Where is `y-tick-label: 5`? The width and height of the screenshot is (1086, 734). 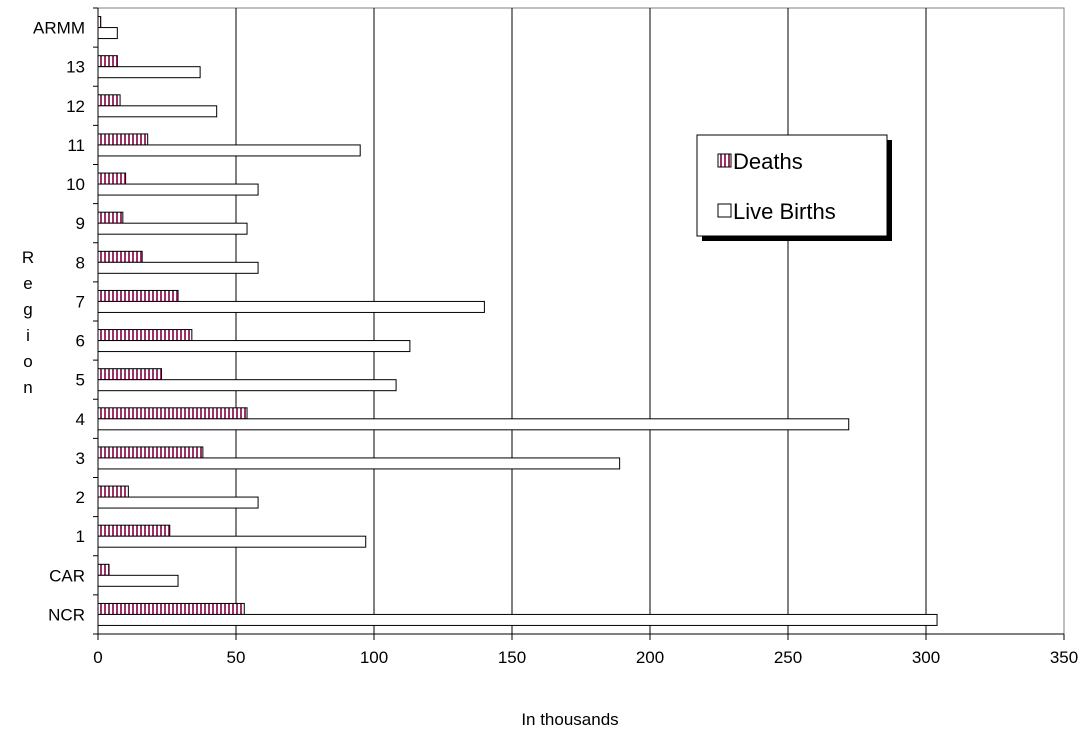 y-tick-label: 5 is located at coordinates (80, 380).